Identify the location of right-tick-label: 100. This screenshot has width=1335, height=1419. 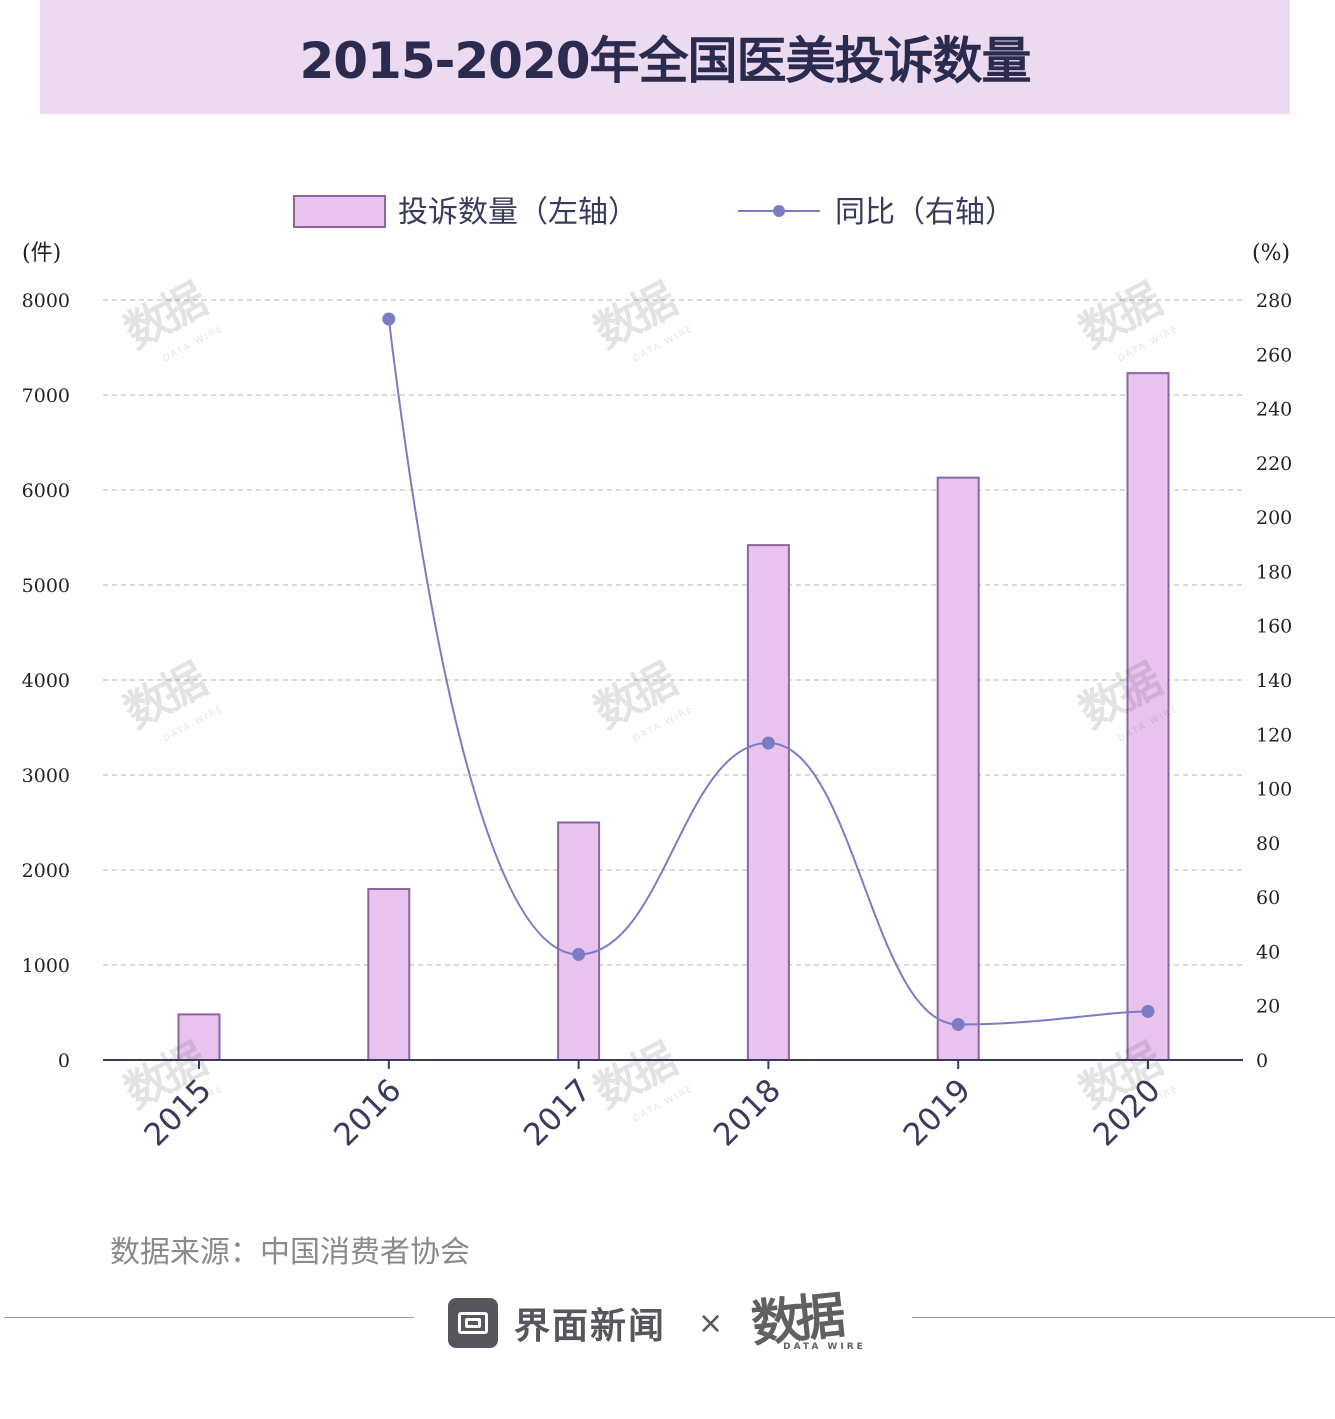
(1274, 790).